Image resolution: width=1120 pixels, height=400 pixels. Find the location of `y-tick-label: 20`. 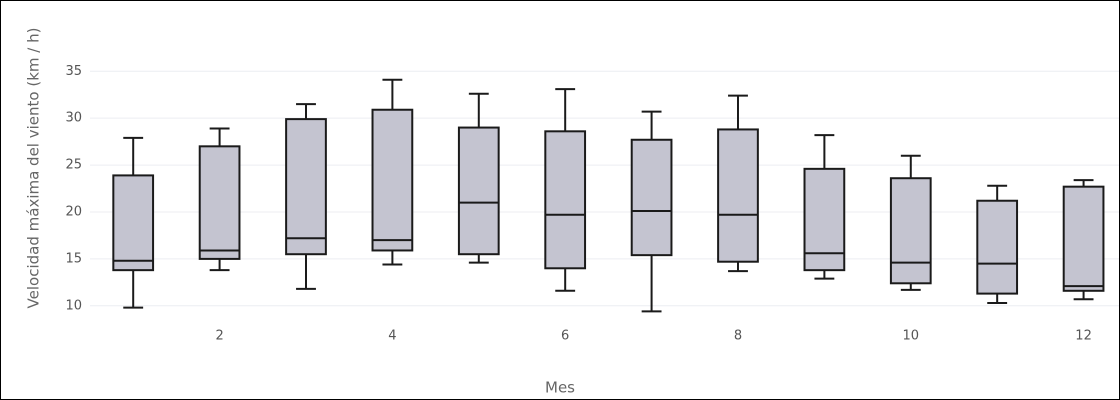

y-tick-label: 20 is located at coordinates (73, 211).